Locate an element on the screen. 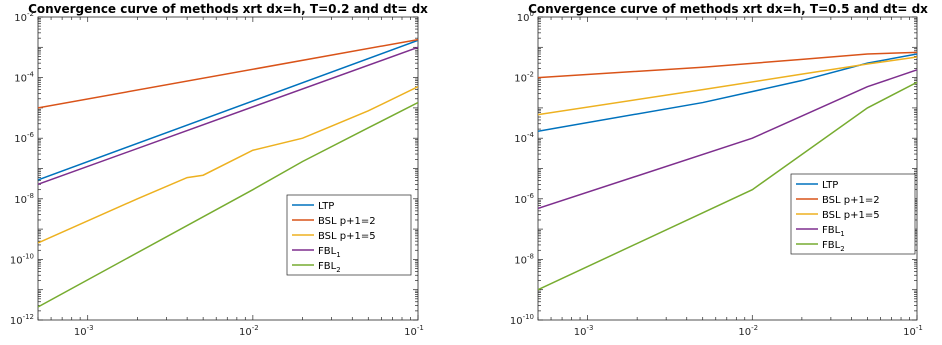 The image size is (942, 345). series-line-ltp is located at coordinates (727, 92).